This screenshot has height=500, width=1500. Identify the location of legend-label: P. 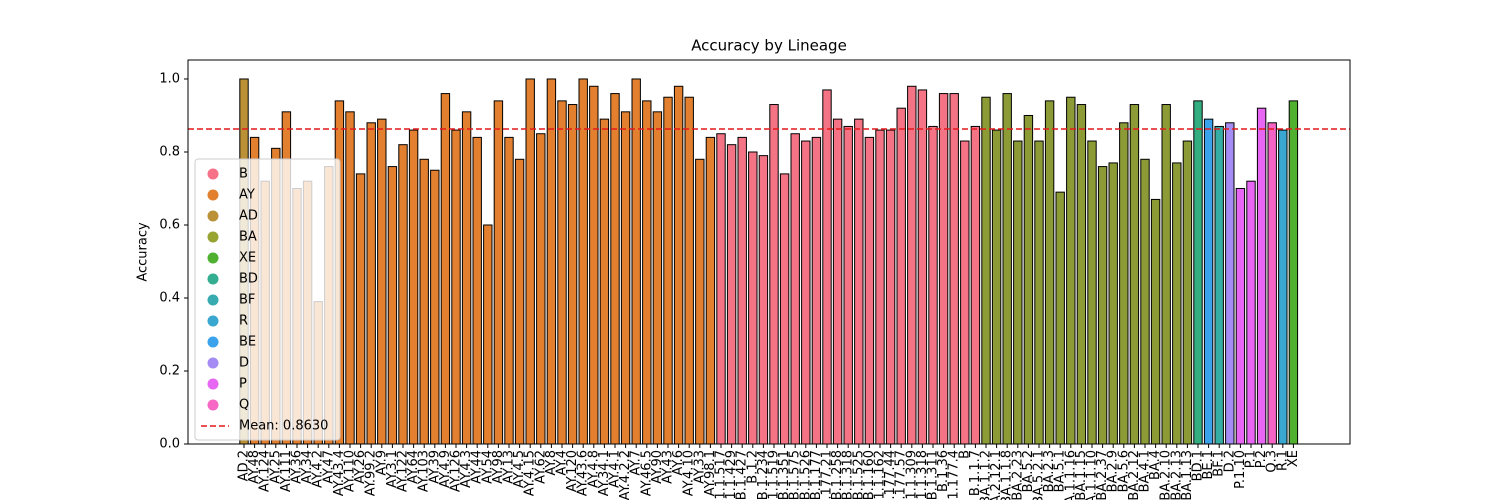
(243, 384).